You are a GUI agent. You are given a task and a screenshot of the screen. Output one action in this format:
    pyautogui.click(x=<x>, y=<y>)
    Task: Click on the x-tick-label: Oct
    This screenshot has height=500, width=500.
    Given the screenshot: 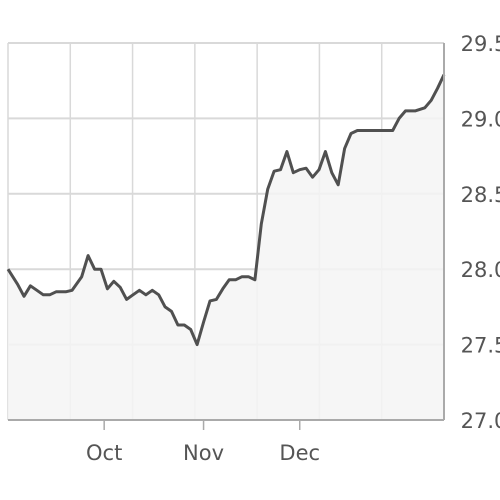 What is the action you would take?
    pyautogui.click(x=104, y=453)
    